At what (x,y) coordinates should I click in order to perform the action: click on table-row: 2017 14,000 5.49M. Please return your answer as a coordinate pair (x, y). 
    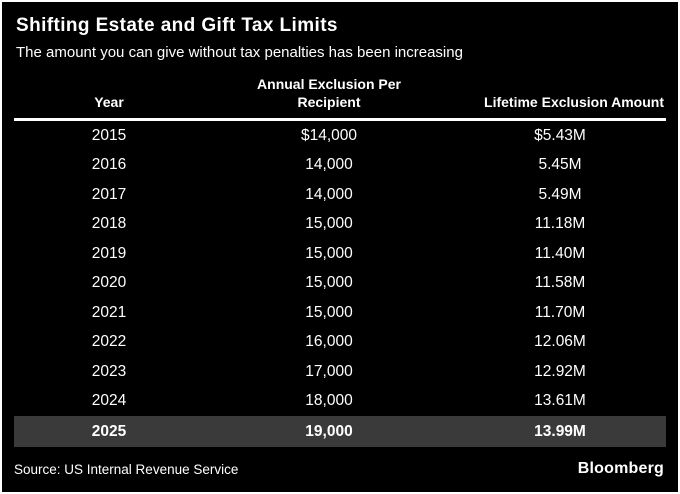
    Looking at the image, I should click on (340, 195).